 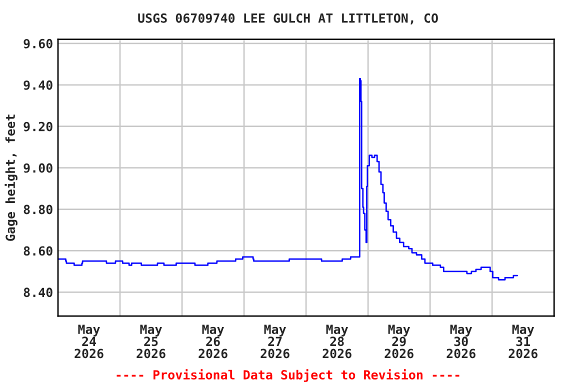 I want to click on y-tick-label: 8.80, so click(x=38, y=209).